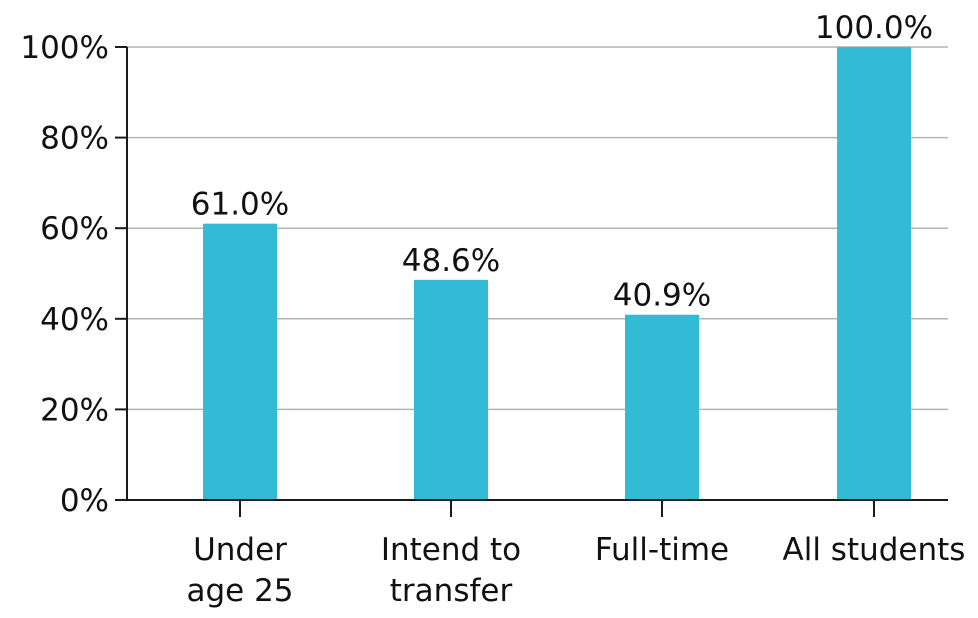 This screenshot has height=618, width=978. I want to click on x-tick-label: Under age 25, so click(239, 570).